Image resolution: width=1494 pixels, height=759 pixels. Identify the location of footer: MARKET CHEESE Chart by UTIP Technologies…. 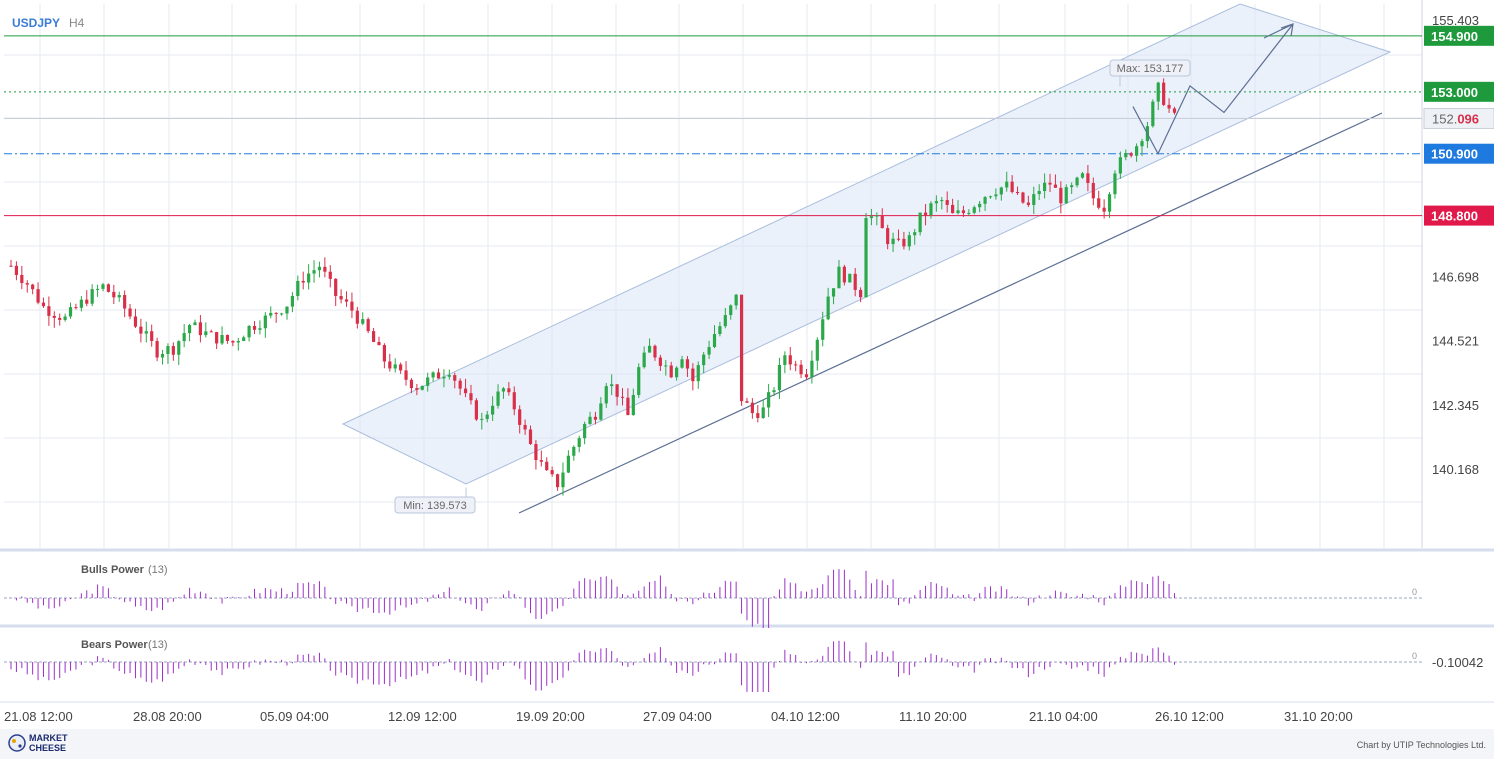
(747, 744).